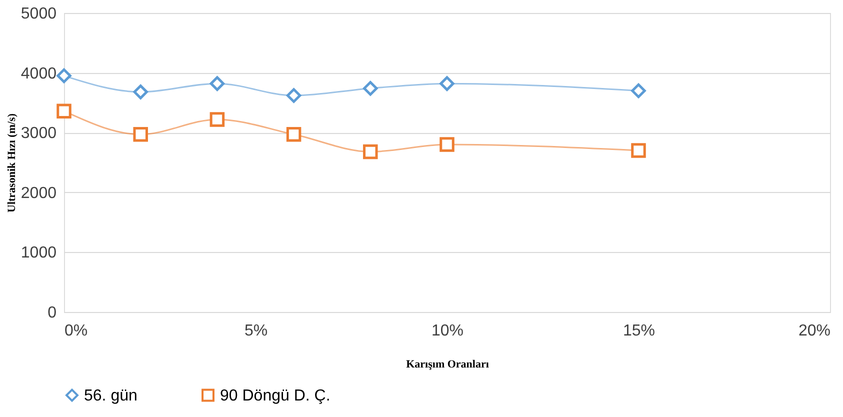 Image resolution: width=843 pixels, height=417 pixels. What do you see at coordinates (38, 253) in the screenshot?
I see `y-tick-label: 1000` at bounding box center [38, 253].